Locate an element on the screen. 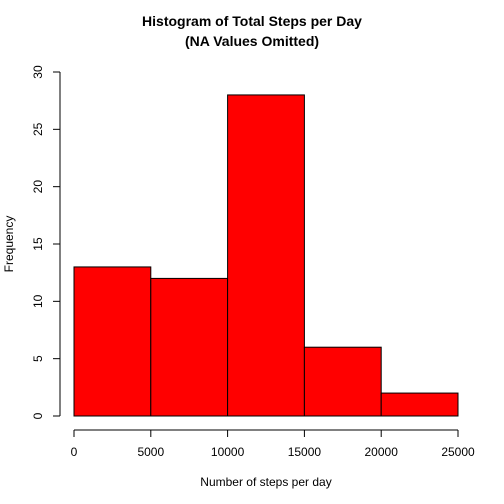 The height and width of the screenshot is (504, 504). x-tick-label: 5000 is located at coordinates (150, 452).